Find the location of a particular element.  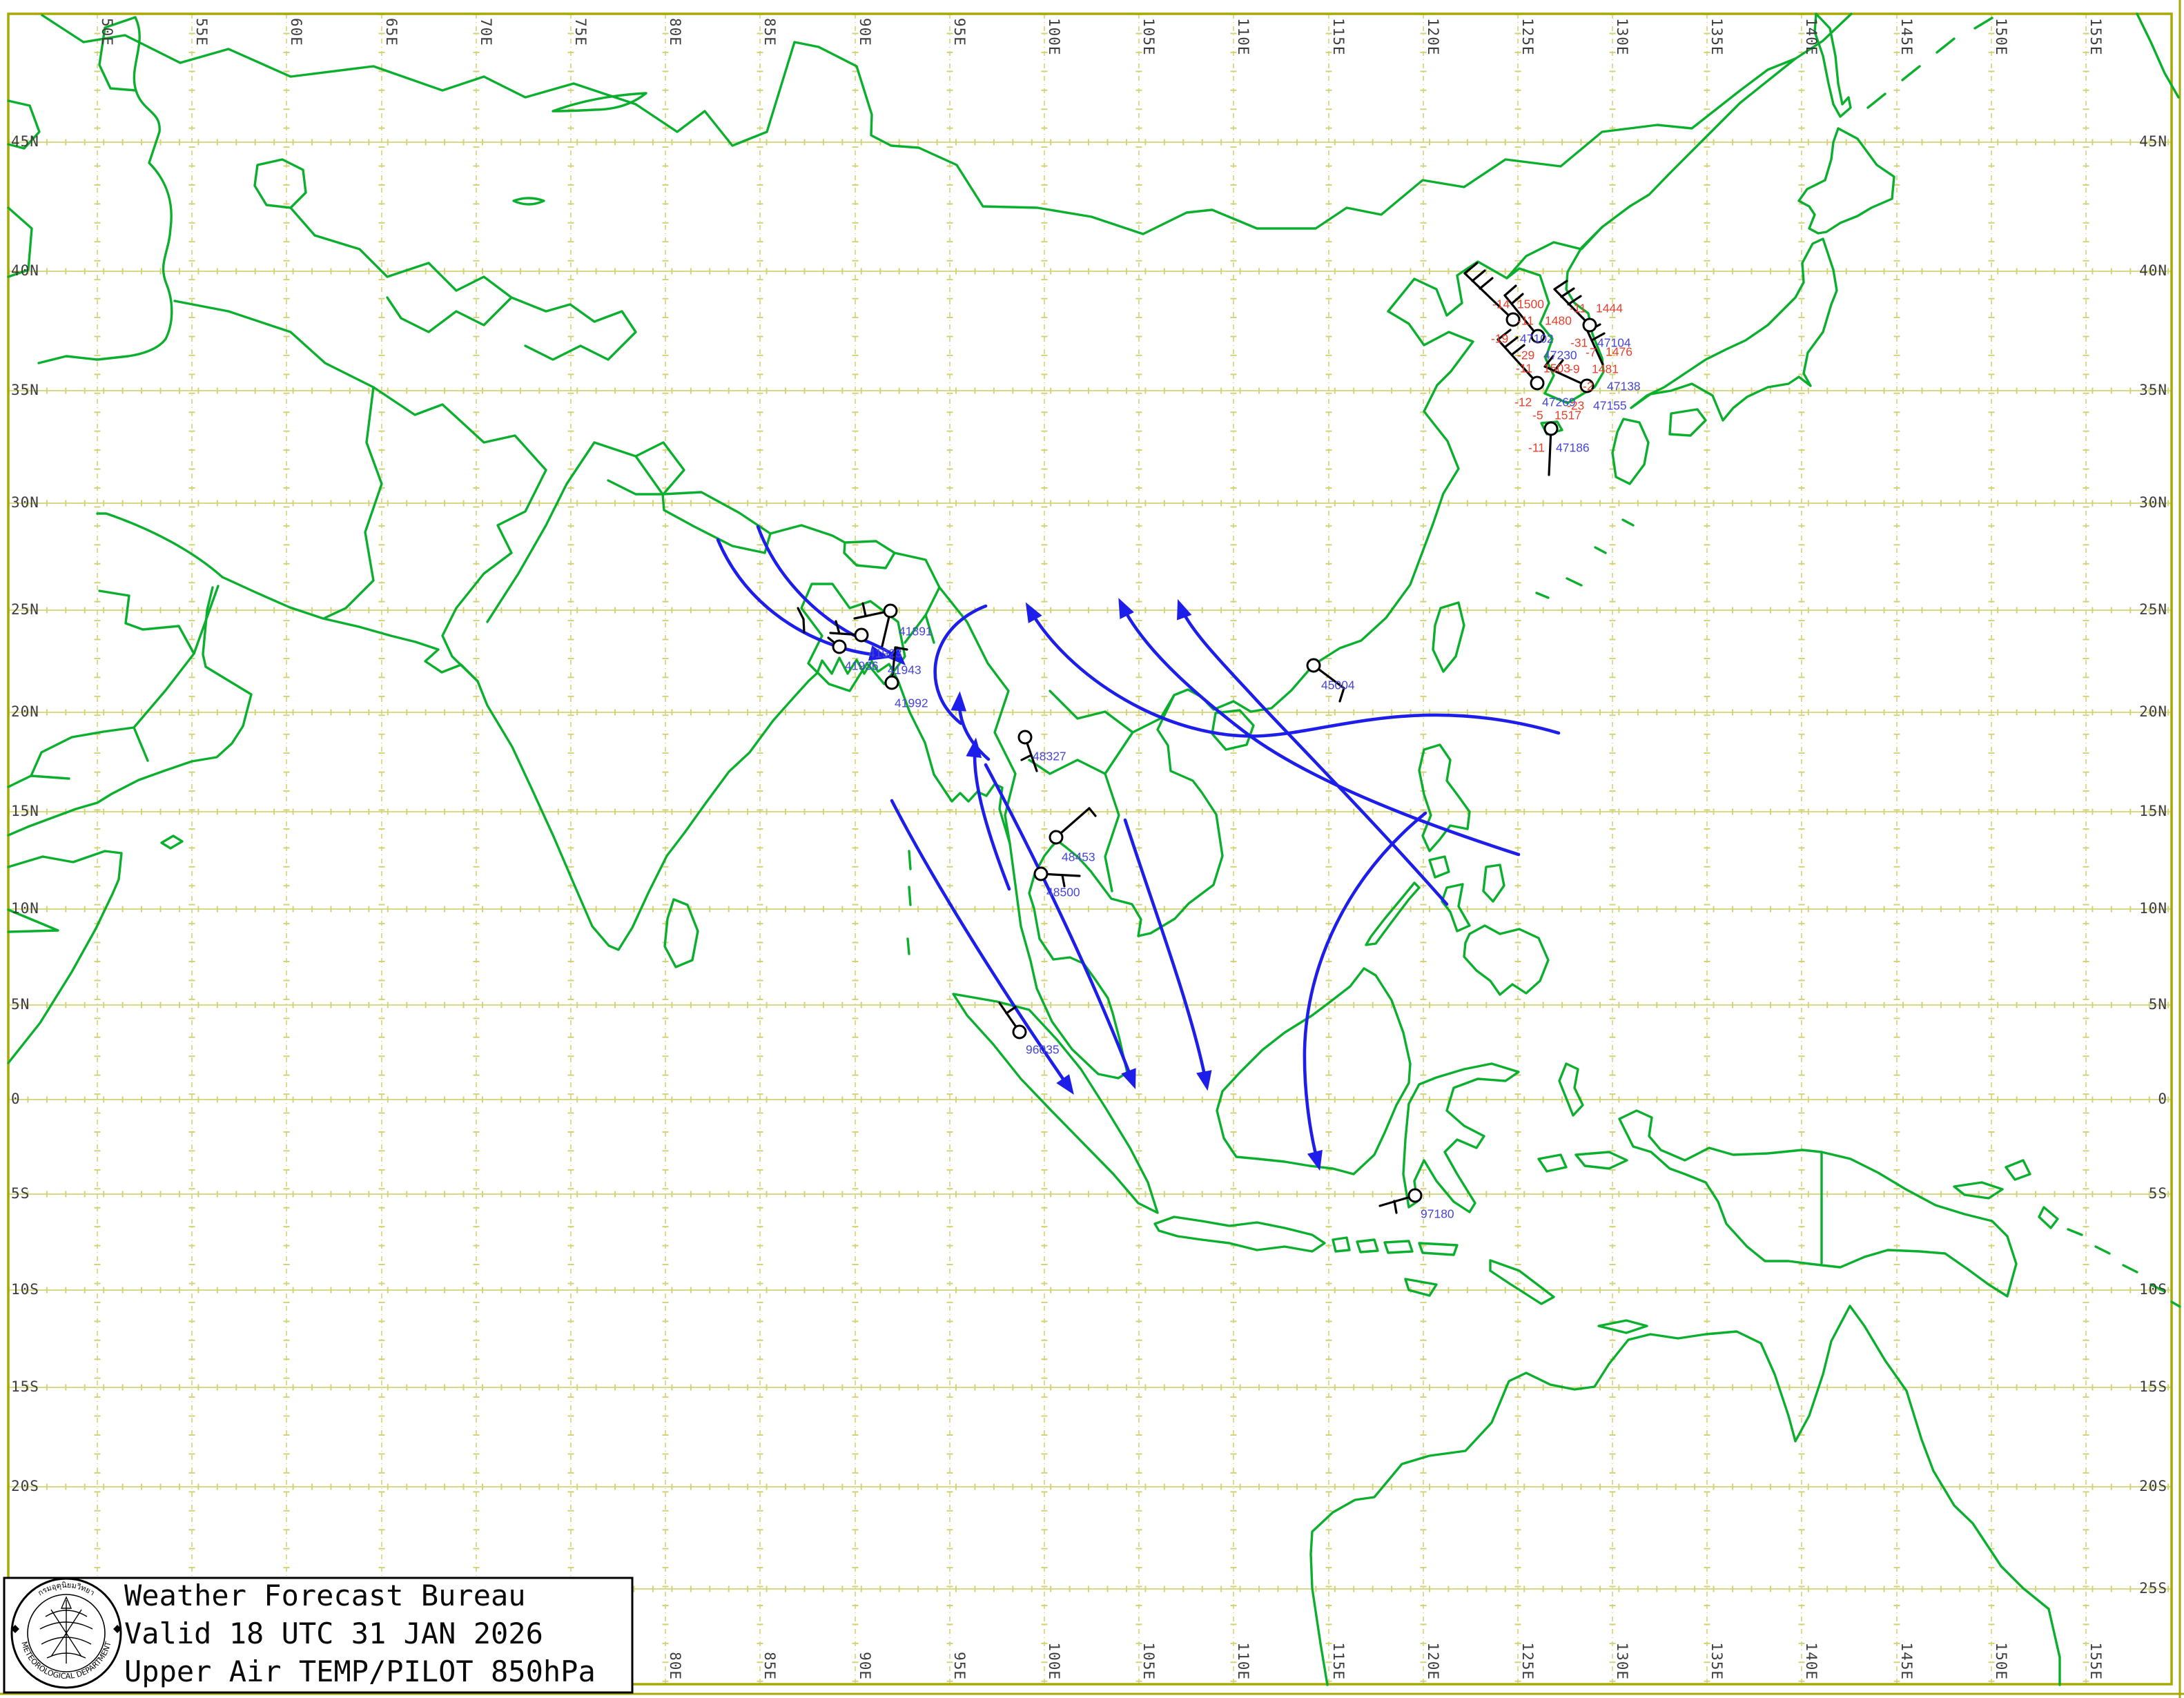

station-id-label: 47138 is located at coordinates (1624, 386).